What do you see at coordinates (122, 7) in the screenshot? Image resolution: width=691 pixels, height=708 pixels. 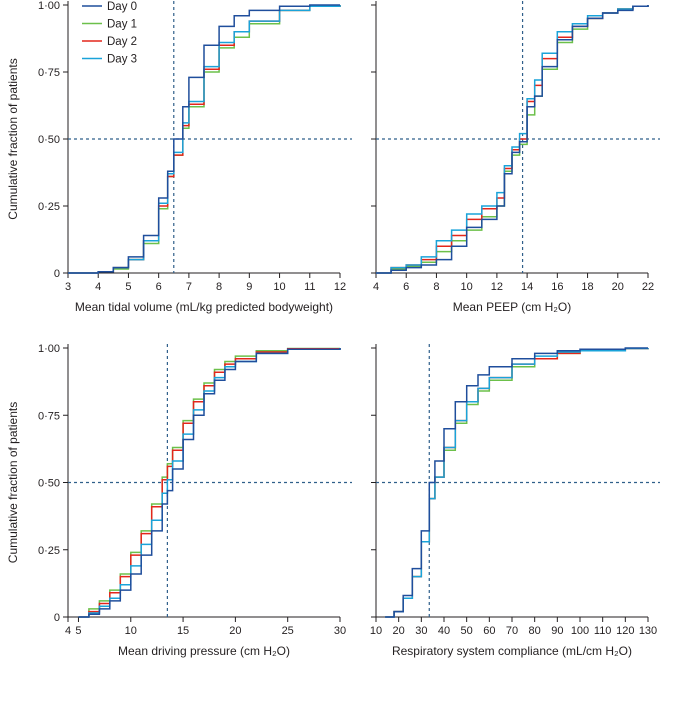 I see `legend-label: Day 0` at bounding box center [122, 7].